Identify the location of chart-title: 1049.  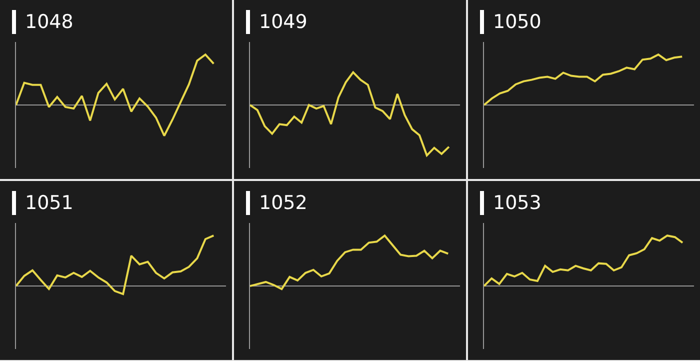
(283, 22).